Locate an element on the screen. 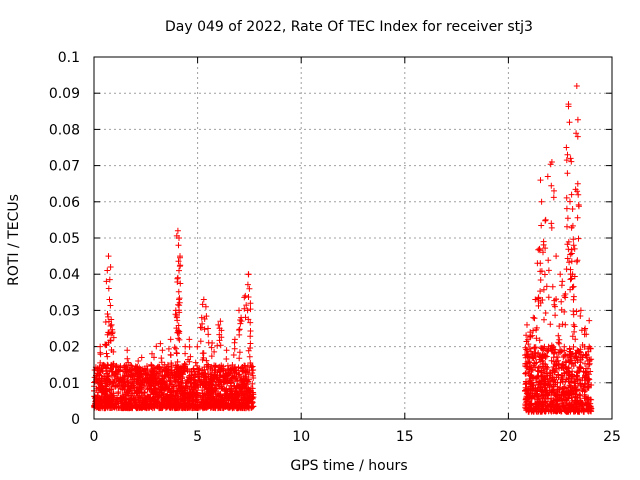  y-tick-label: 0.1 is located at coordinates (69, 58).